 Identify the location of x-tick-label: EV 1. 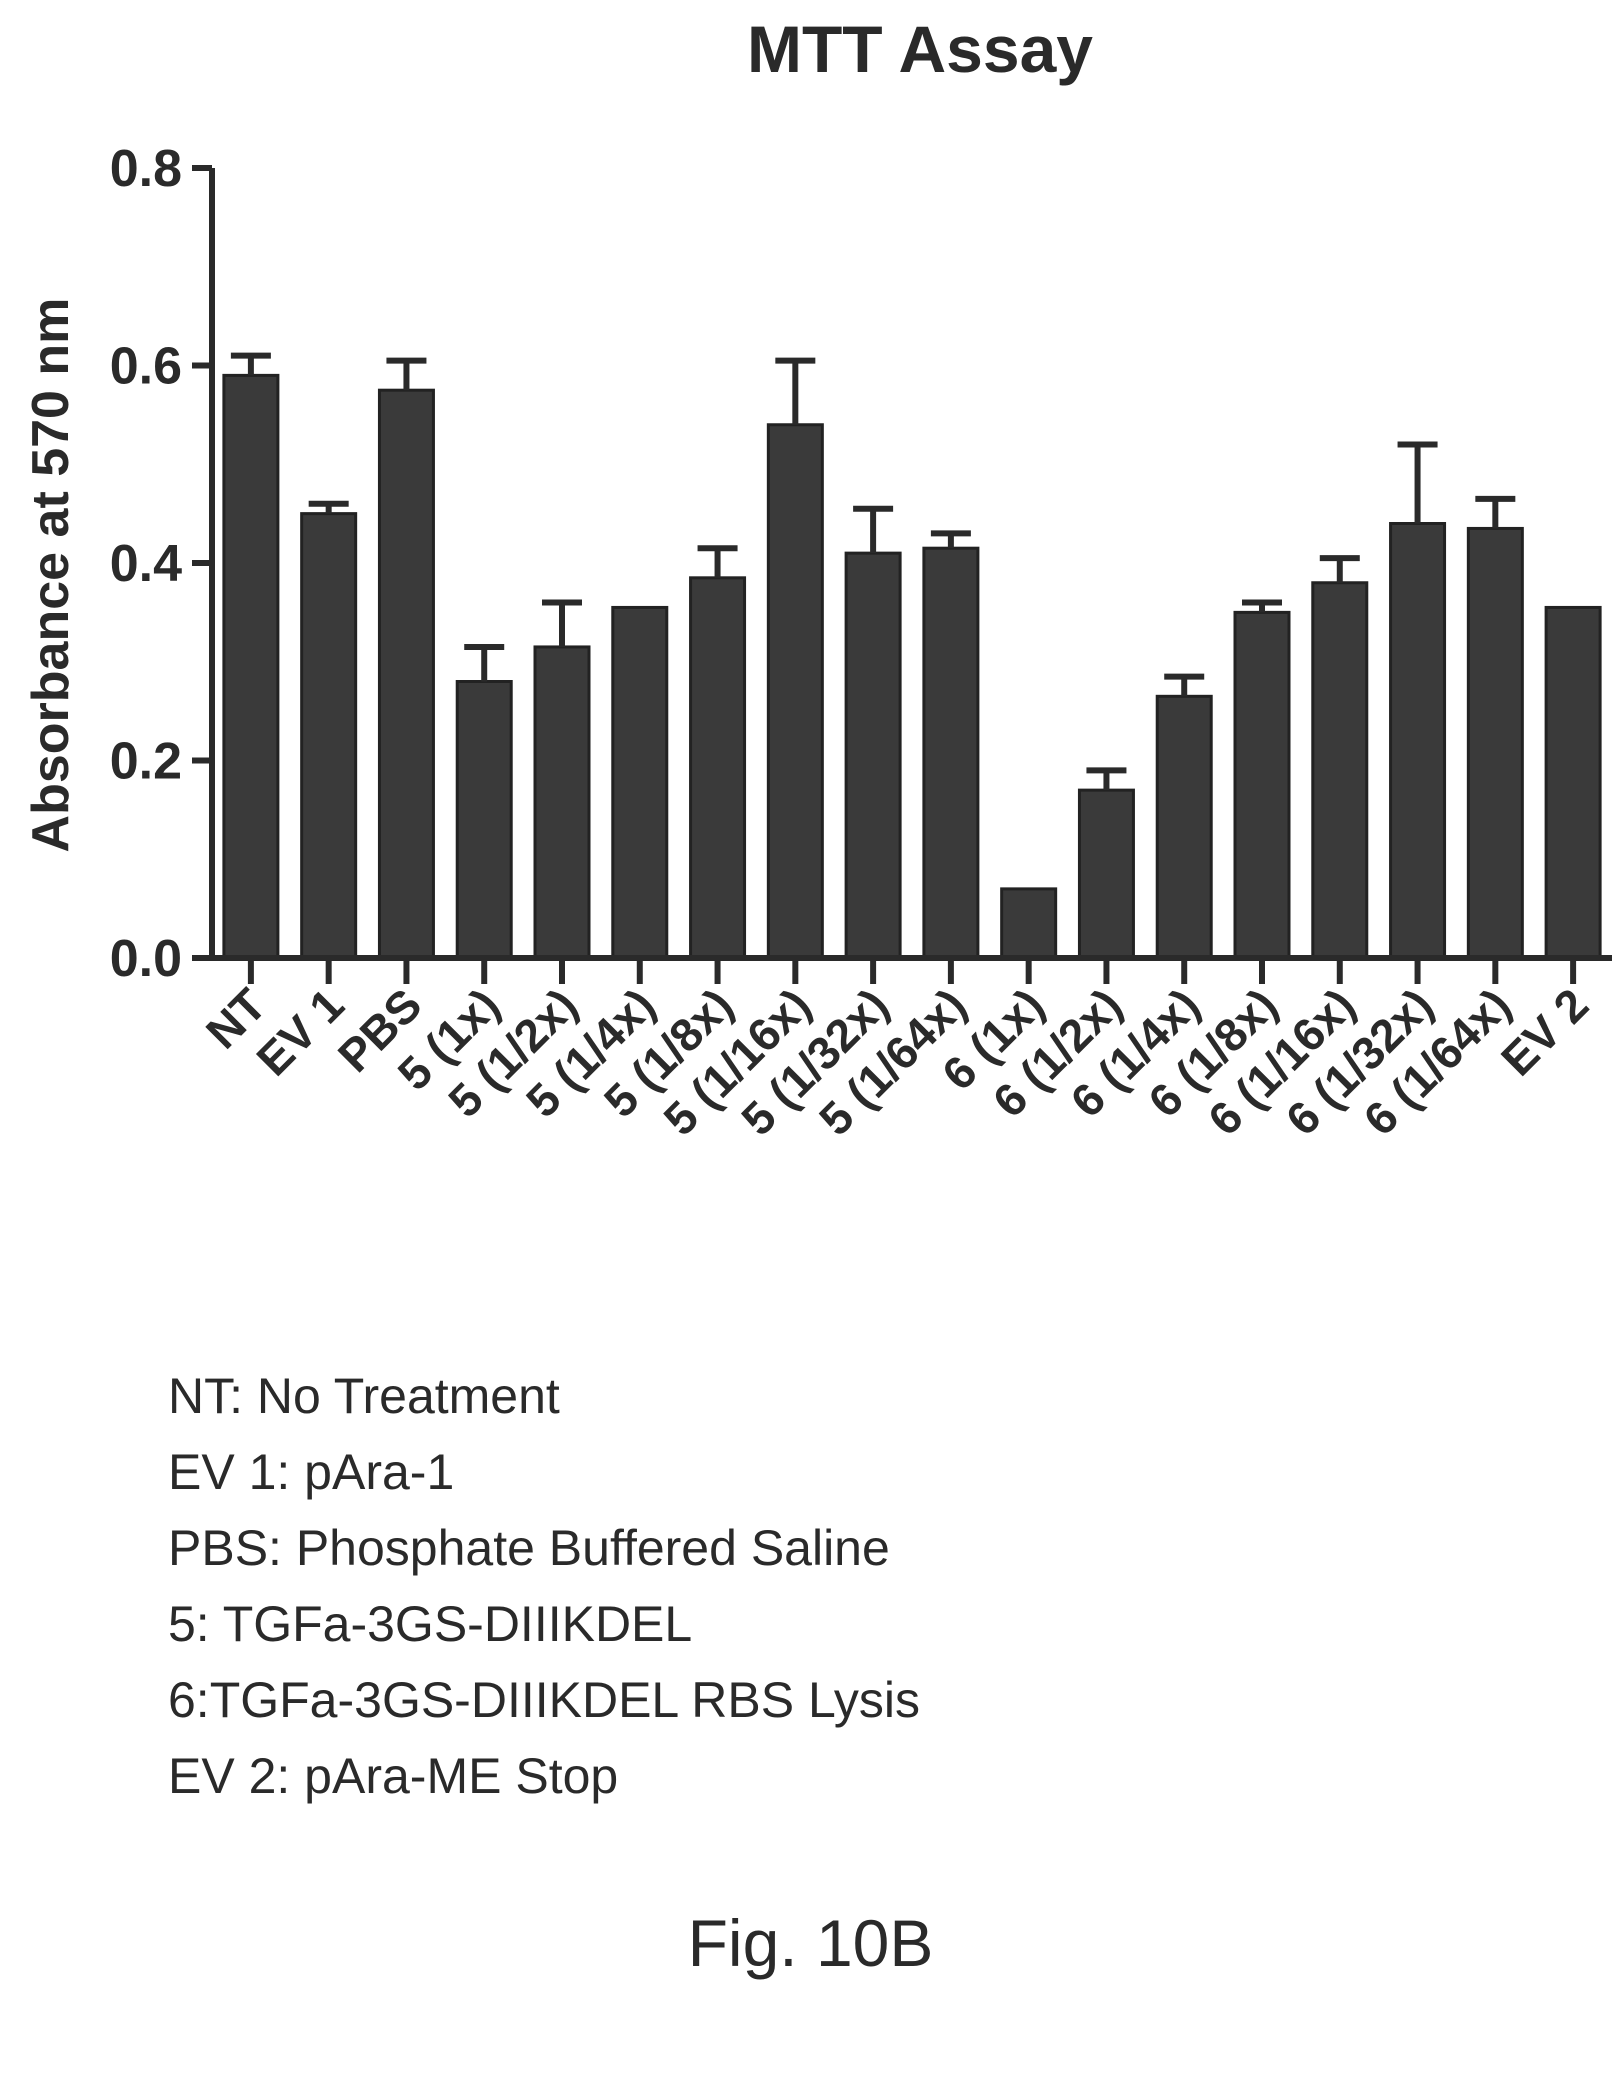
(299, 1031).